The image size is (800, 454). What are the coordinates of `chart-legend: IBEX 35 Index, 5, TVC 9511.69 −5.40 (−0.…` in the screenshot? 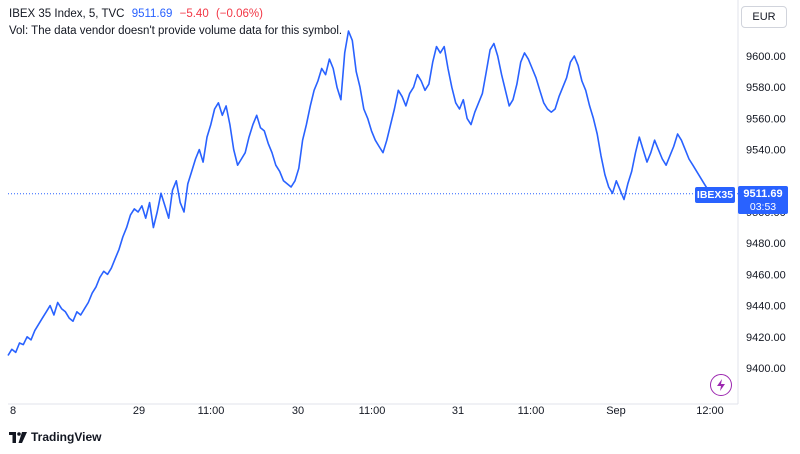 It's located at (175, 22).